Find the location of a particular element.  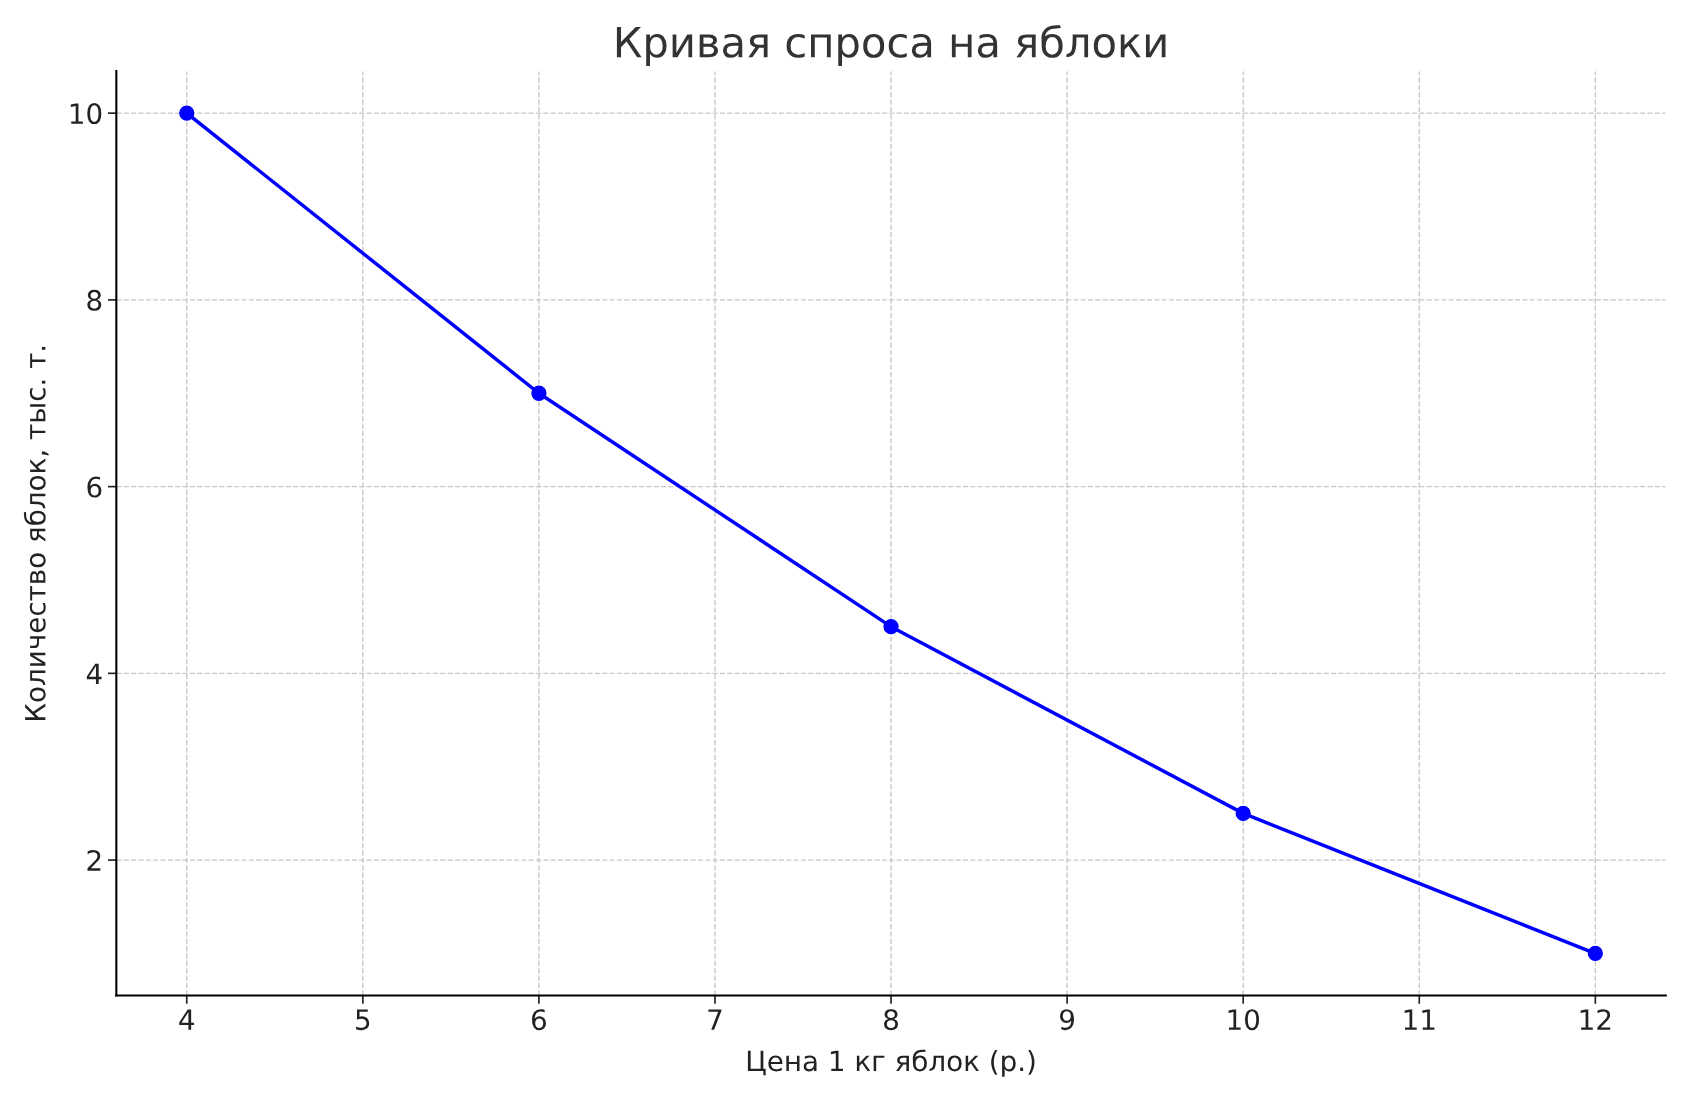

y-tick-label: 2 is located at coordinates (94, 860).